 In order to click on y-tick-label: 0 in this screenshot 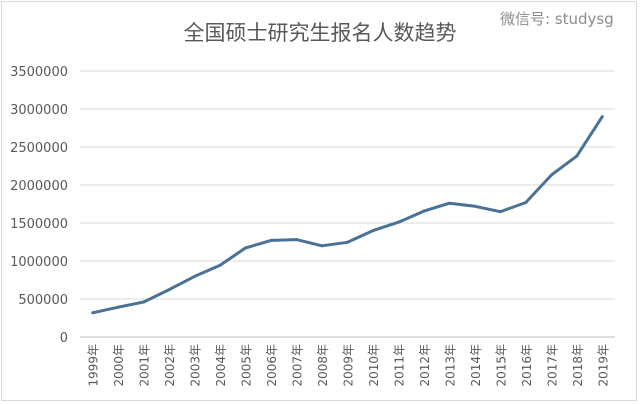, I will do `click(64, 338)`.